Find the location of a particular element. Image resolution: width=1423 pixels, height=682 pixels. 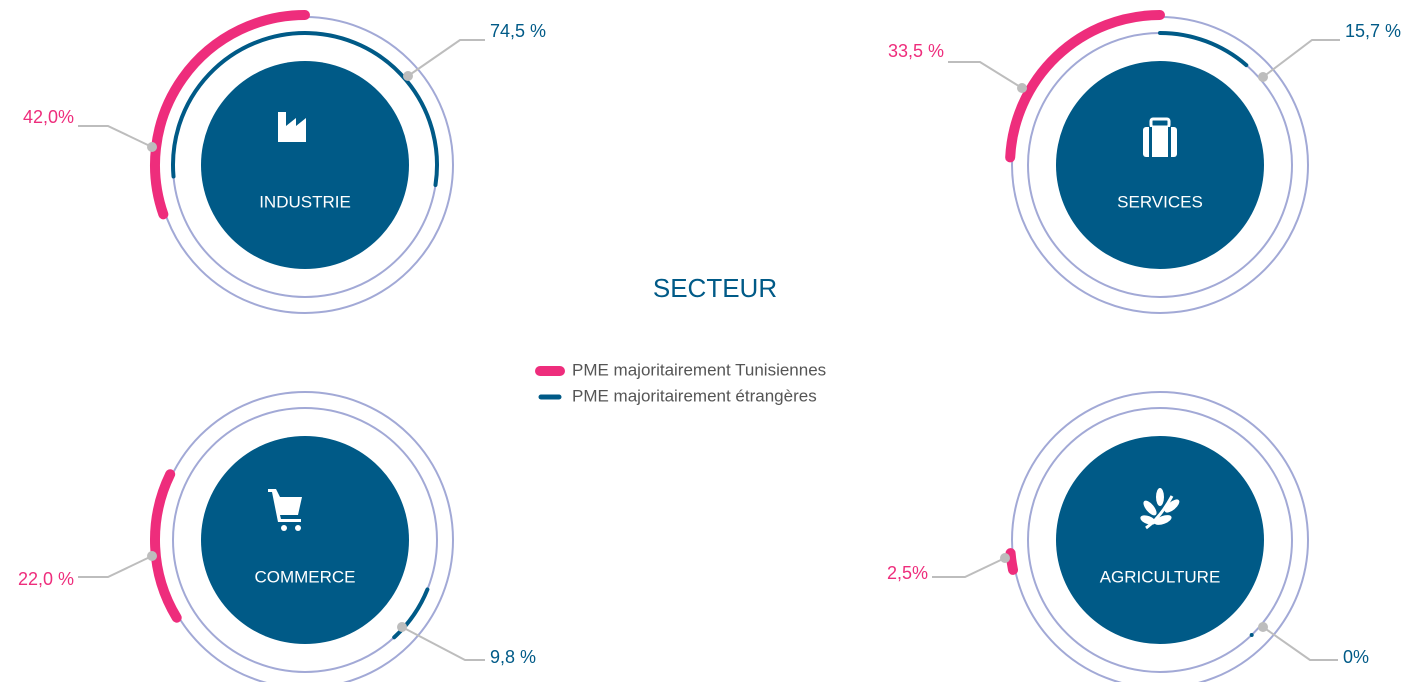

cart-icon is located at coordinates (285, 510).